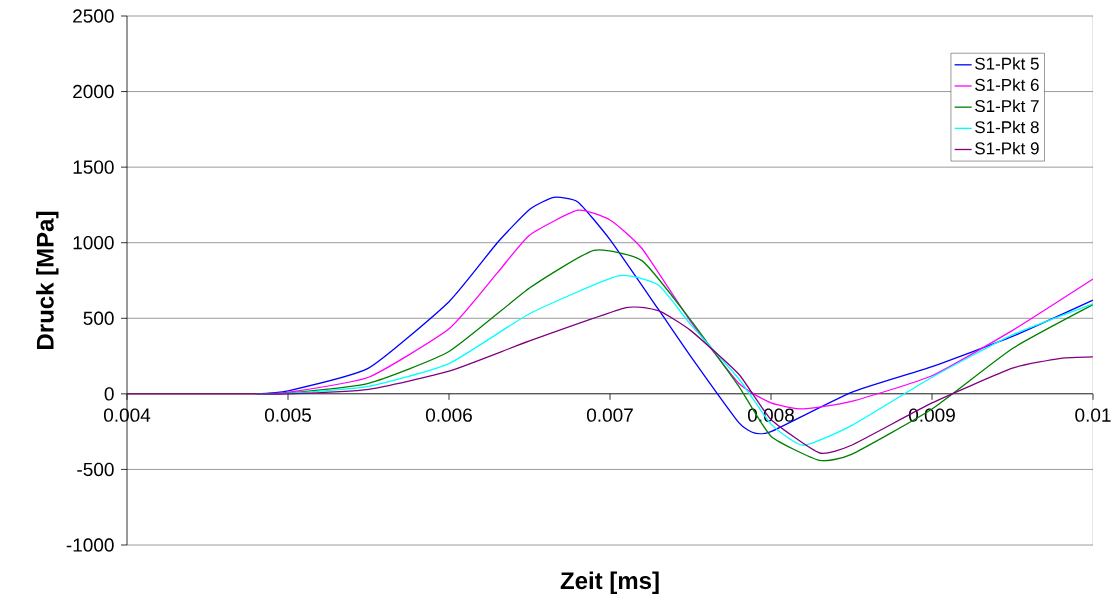 Image resolution: width=1118 pixels, height=603 pixels. Describe the element at coordinates (1093, 415) in the screenshot. I see `x-tick-label: 0.01` at that location.